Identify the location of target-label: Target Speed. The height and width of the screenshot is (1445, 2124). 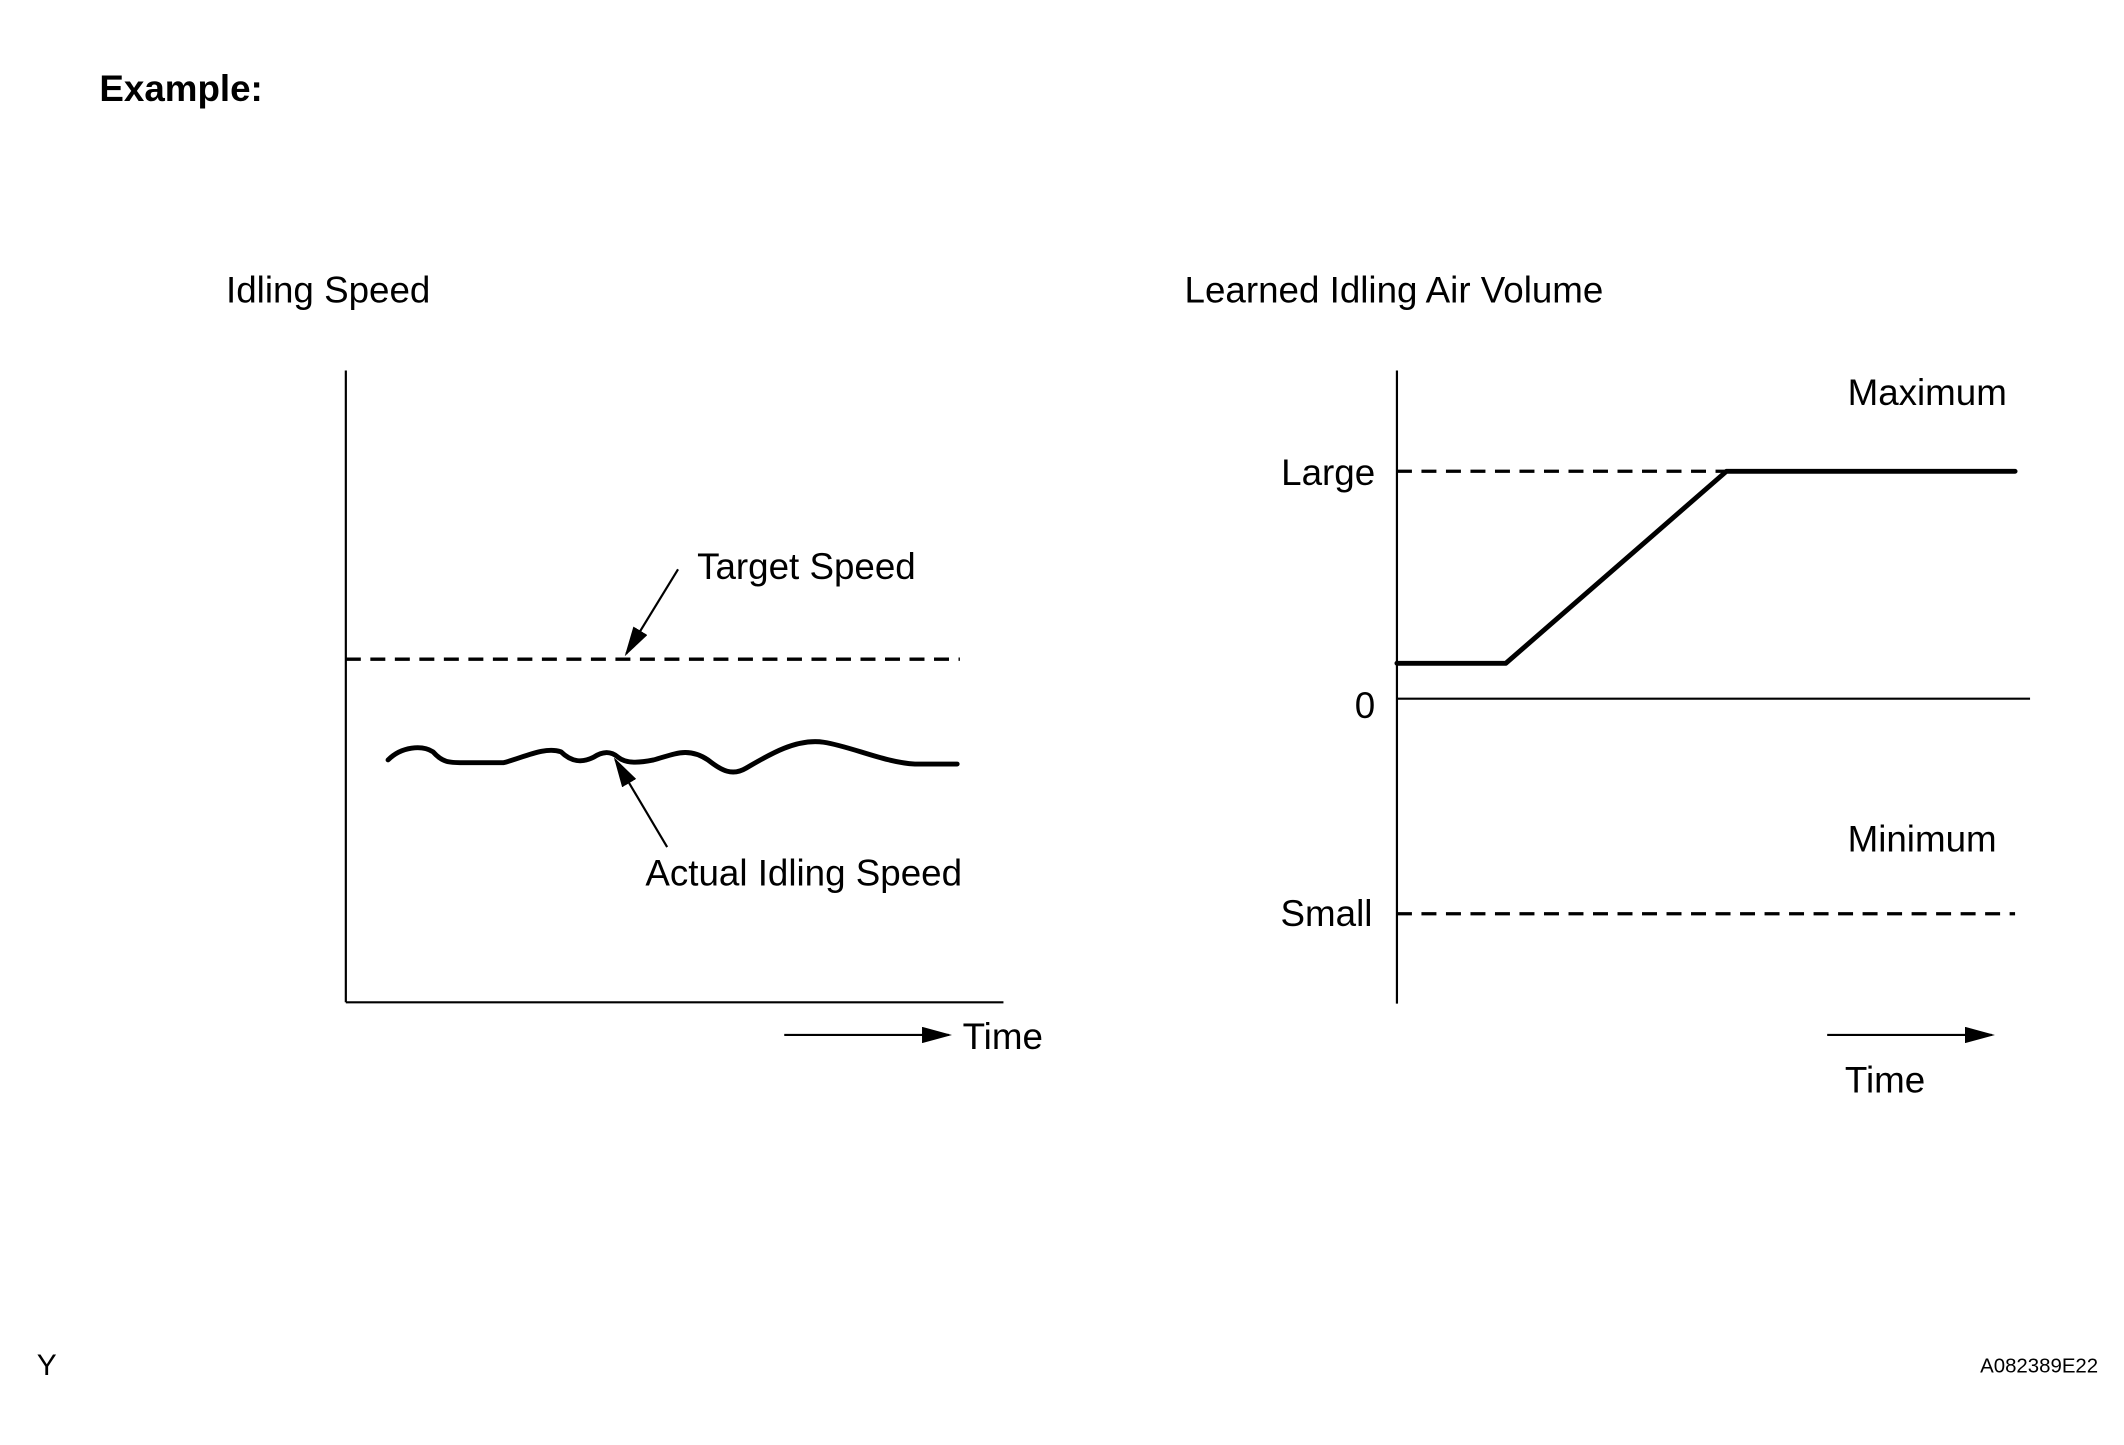
(806, 566).